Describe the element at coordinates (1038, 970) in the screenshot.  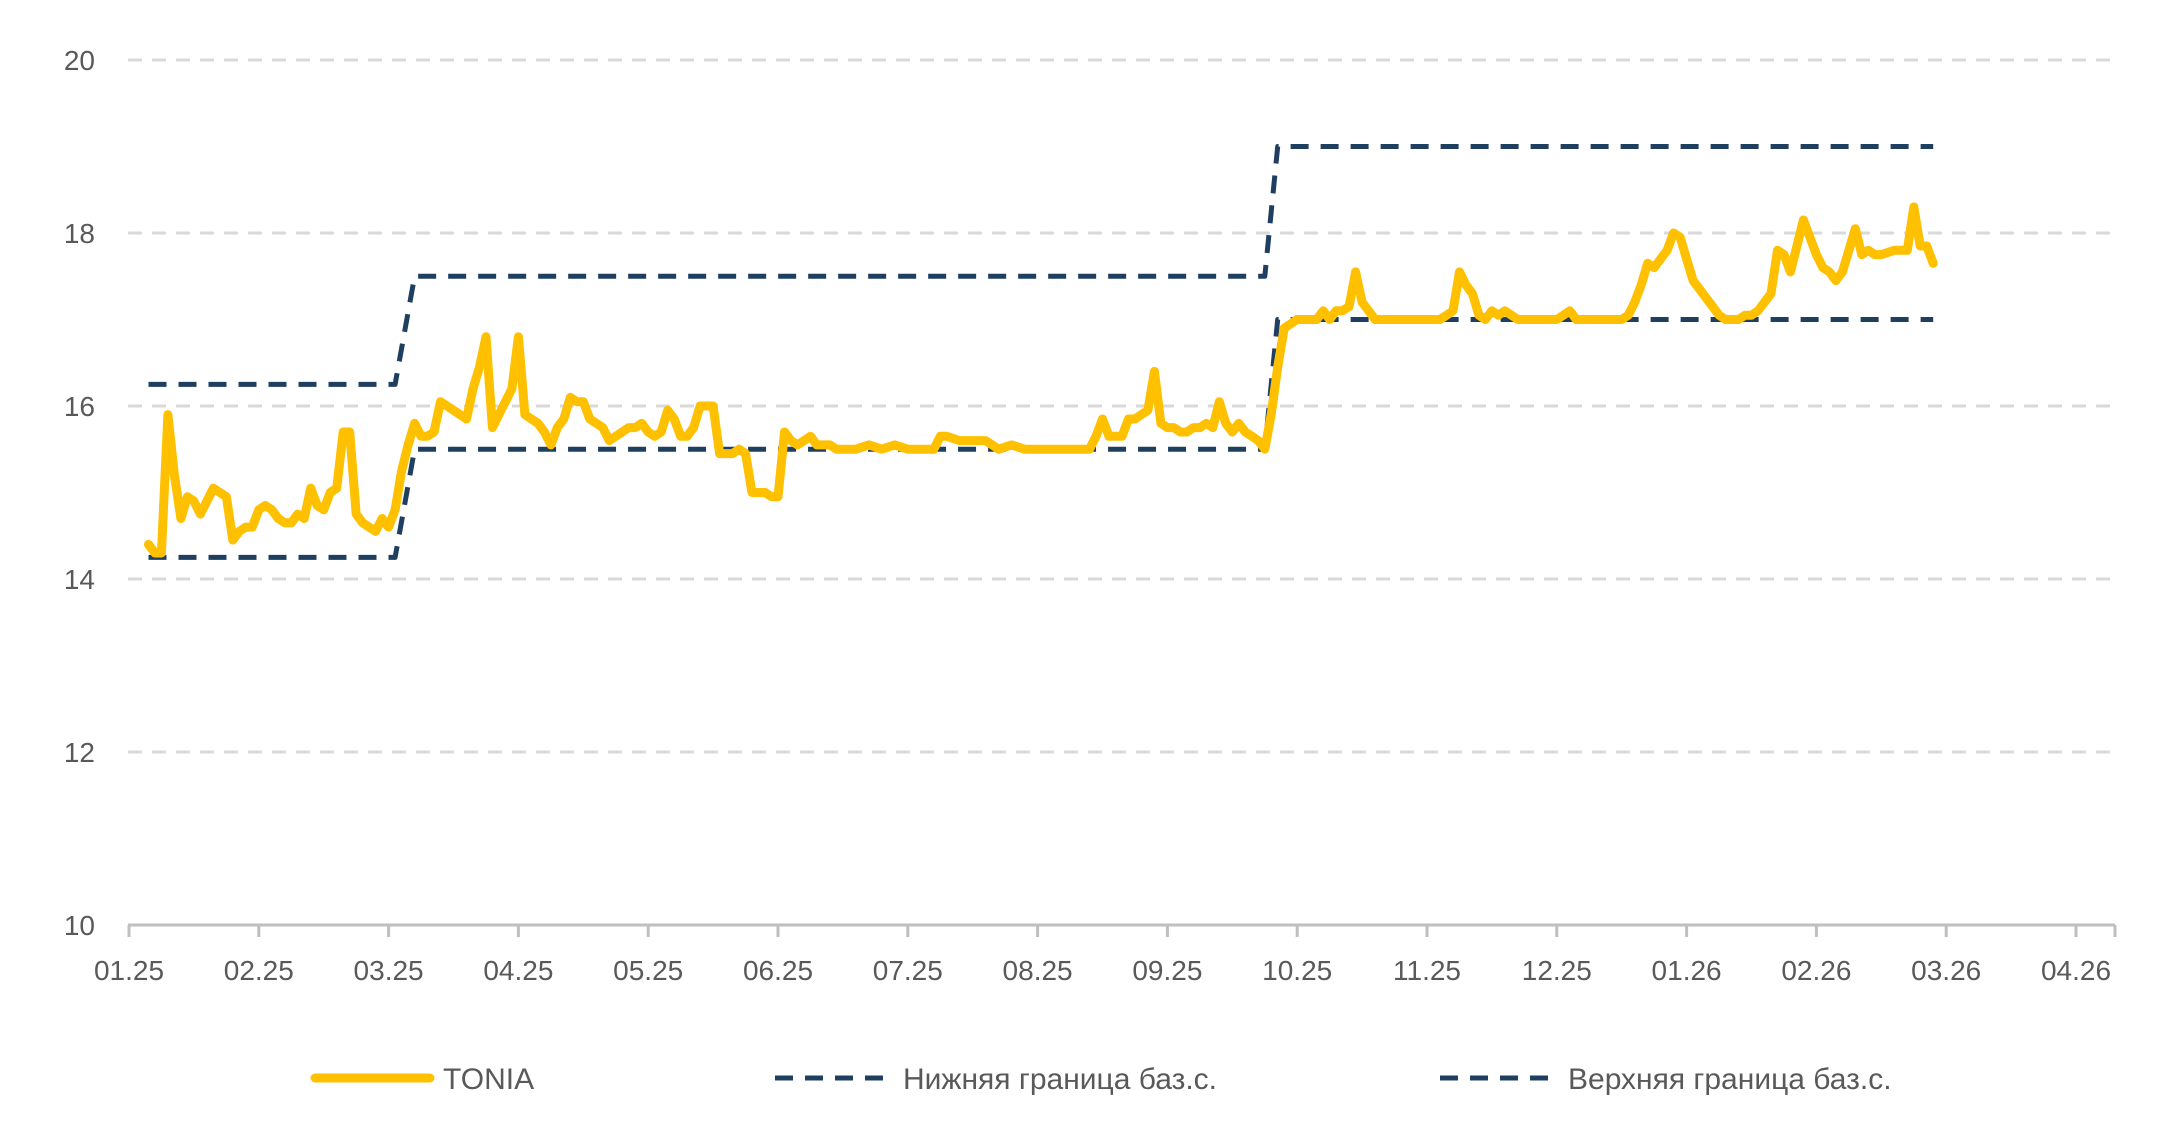
I see `x-tick-label: 08.25` at that location.